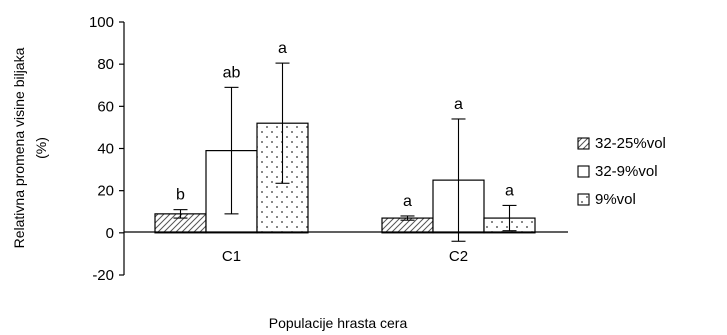  Describe the element at coordinates (232, 72) in the screenshot. I see `significance-label: ab` at that location.